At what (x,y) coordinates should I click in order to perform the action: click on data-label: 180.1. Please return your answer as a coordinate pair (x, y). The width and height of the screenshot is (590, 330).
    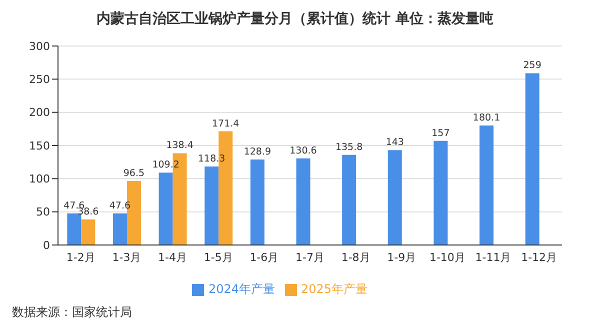
    Looking at the image, I should click on (486, 118).